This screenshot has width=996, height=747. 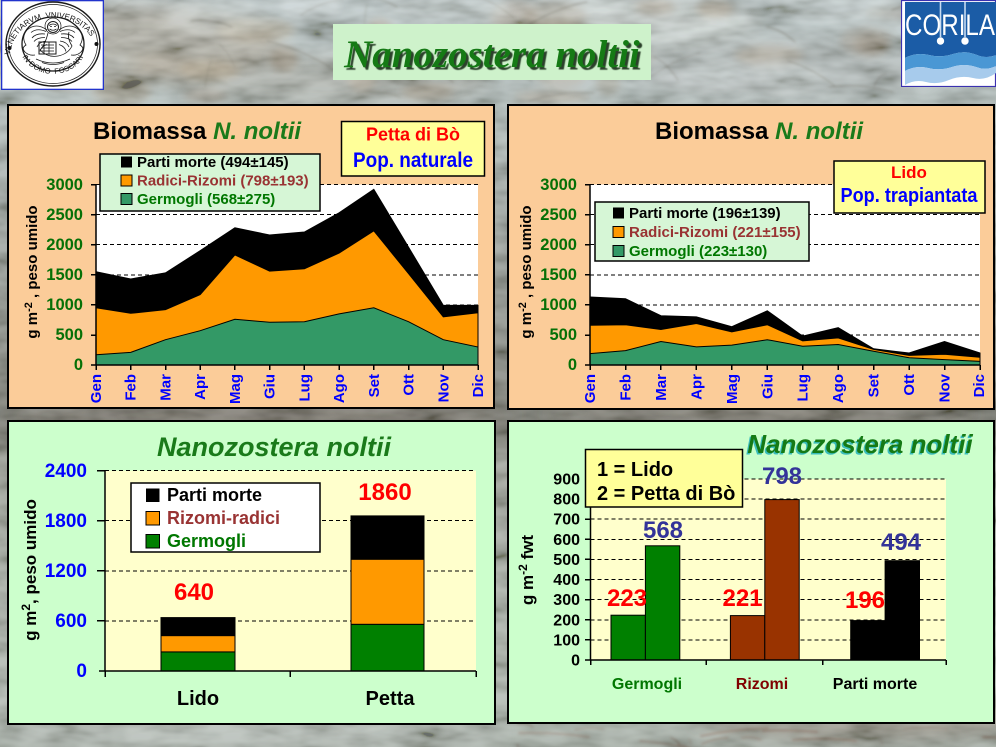 I want to click on svg-text: 100, so click(x=566, y=640).